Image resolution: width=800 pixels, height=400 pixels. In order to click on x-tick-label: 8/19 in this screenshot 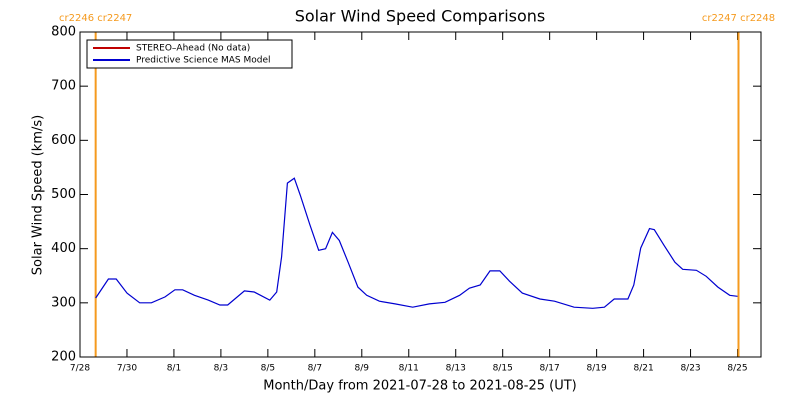, I will do `click(597, 369)`.